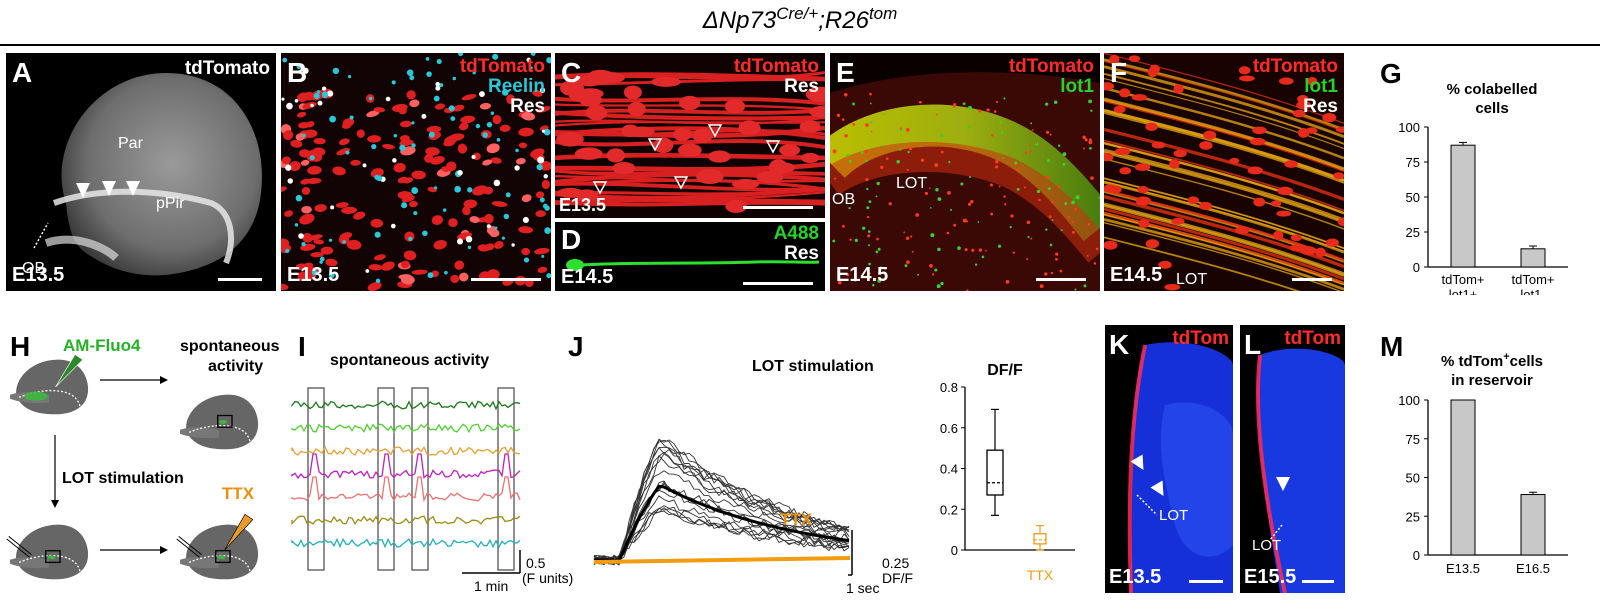  What do you see at coordinates (1169, 459) in the screenshot?
I see `panel-k-image: K tdTom LOT E13.5` at bounding box center [1169, 459].